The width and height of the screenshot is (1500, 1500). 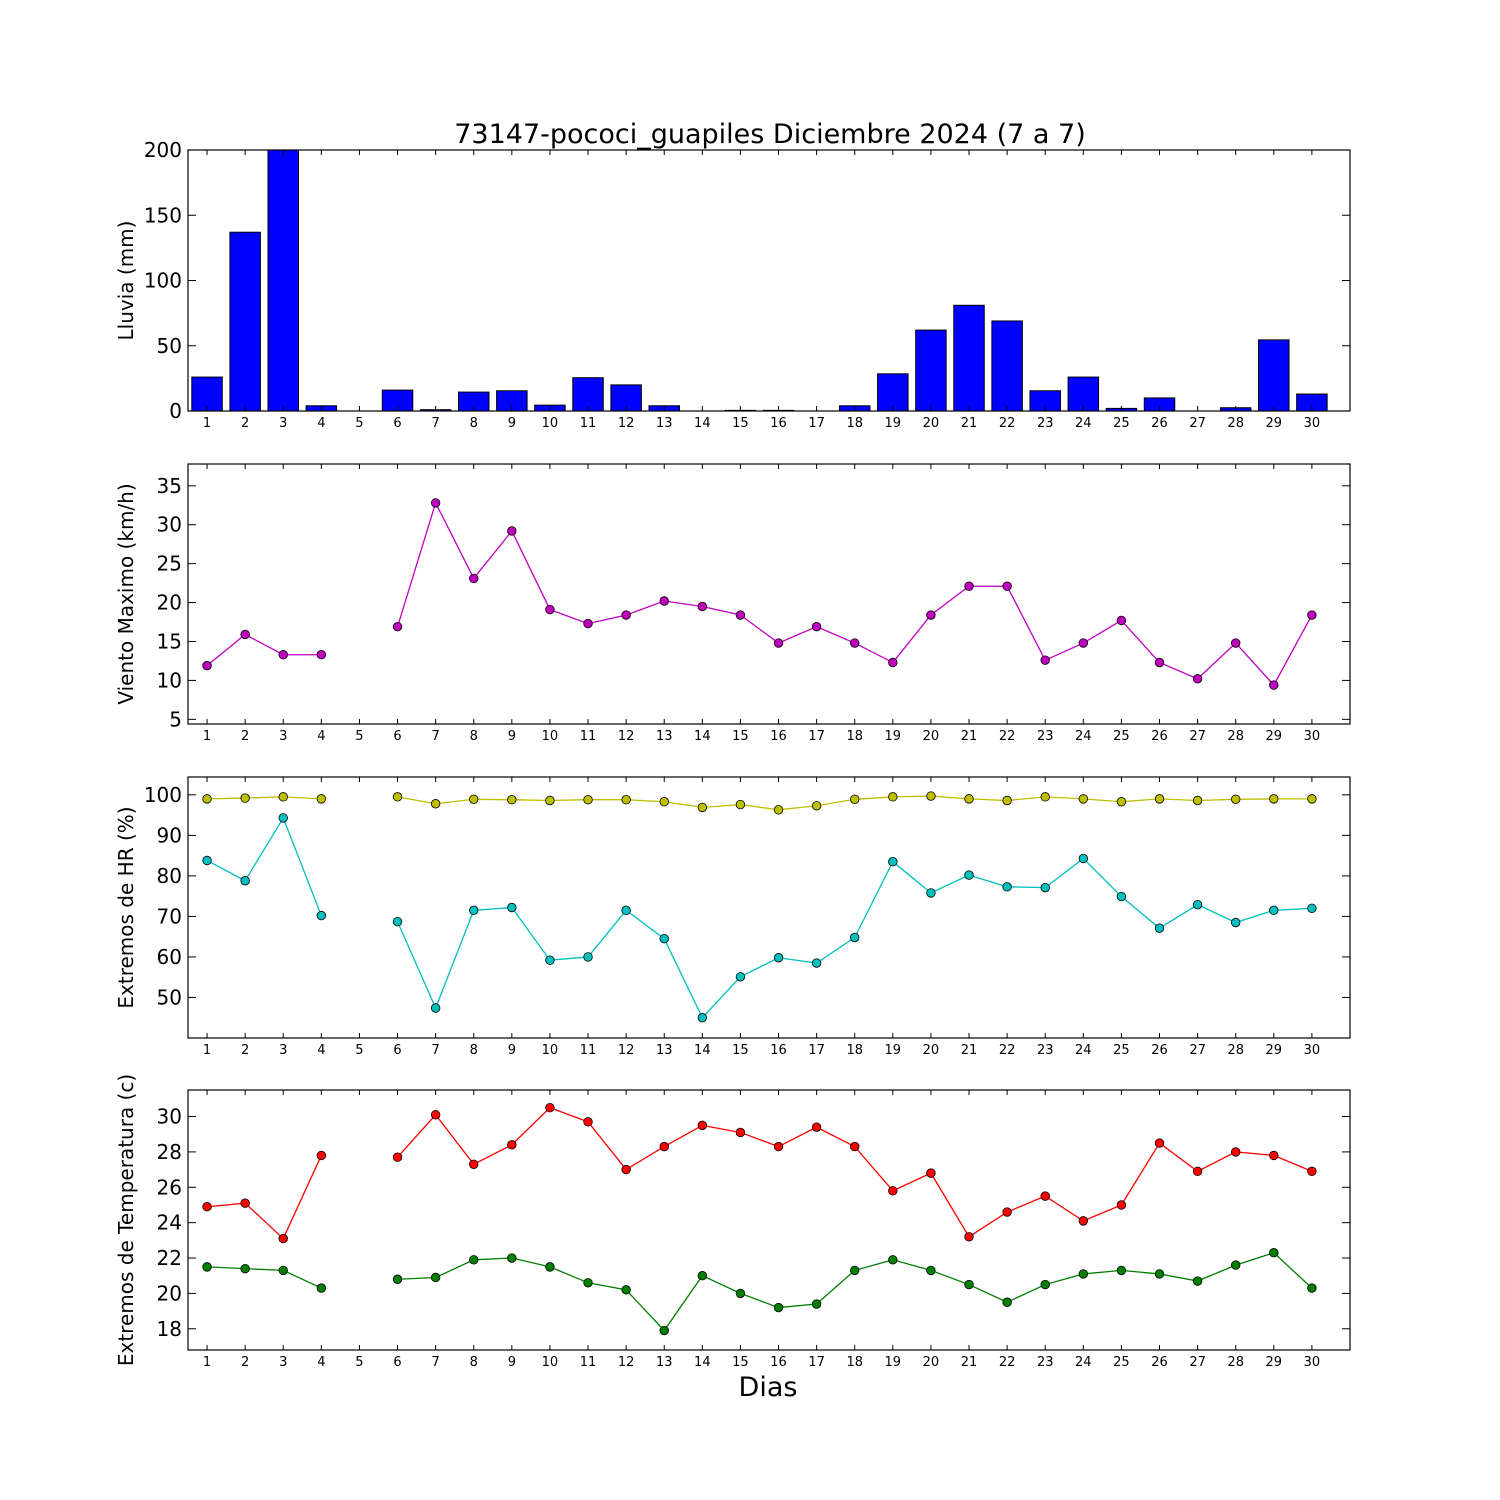 I want to click on wind-plot-frame, so click(x=769, y=594).